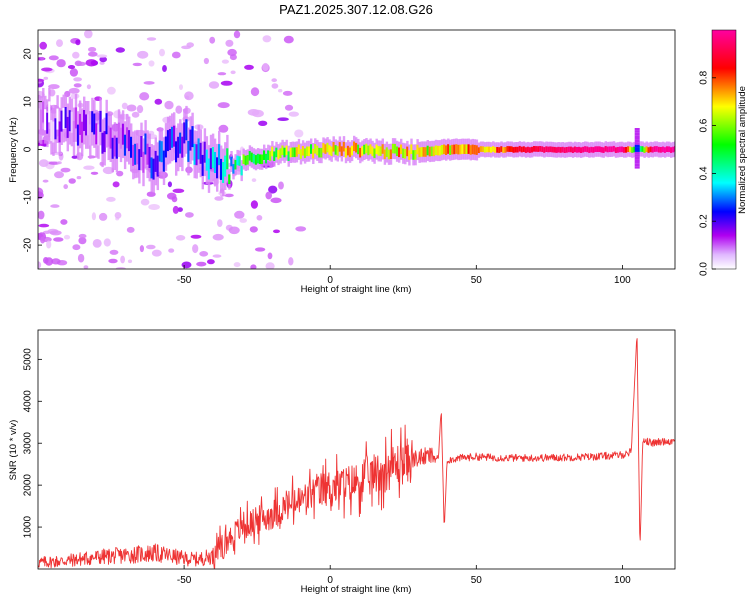 Image resolution: width=750 pixels, height=600 pixels. What do you see at coordinates (477, 280) in the screenshot?
I see `spectrogram-x-tick-label: 50` at bounding box center [477, 280].